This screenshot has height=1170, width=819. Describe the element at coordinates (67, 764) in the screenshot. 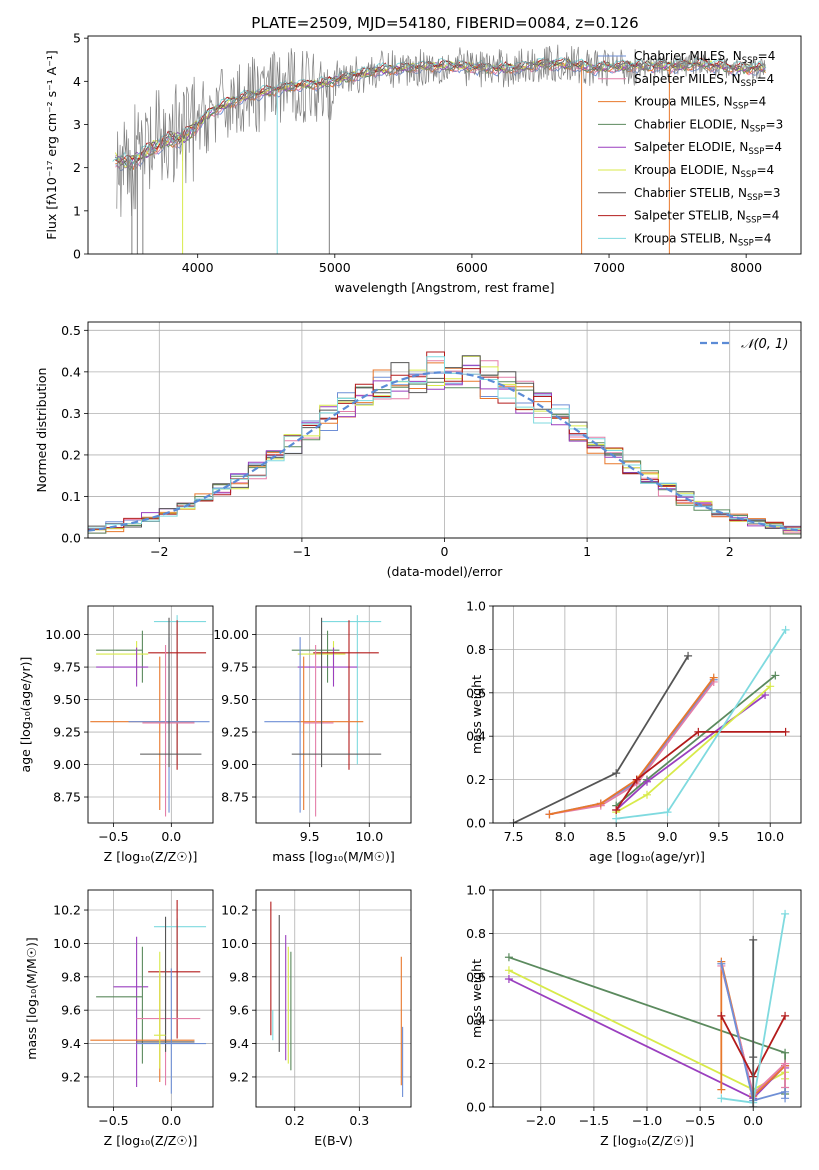

I see `y-tick-label: 9.00` at that location.